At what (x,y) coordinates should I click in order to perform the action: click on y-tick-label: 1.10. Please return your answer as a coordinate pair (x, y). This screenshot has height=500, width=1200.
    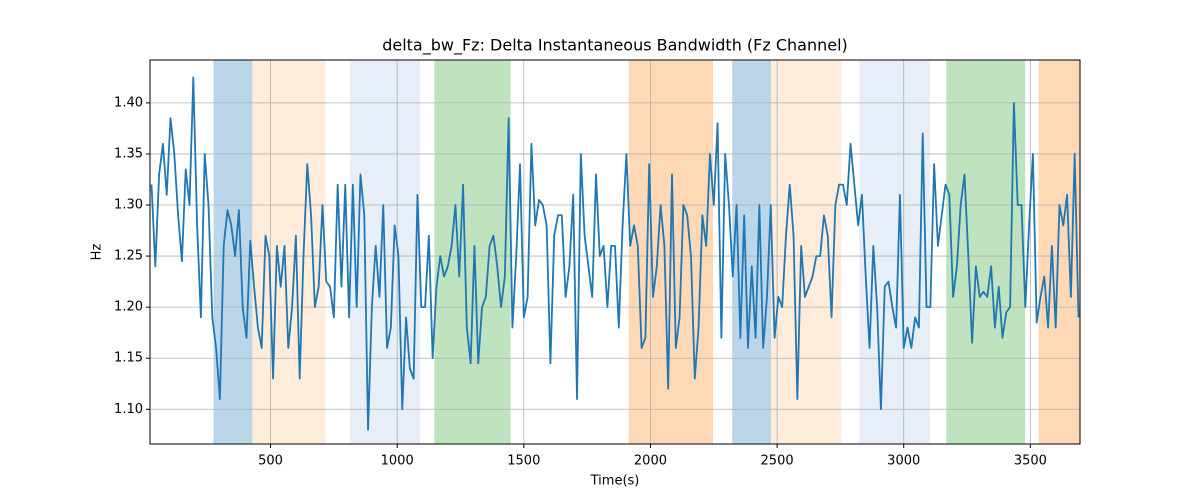
    Looking at the image, I should click on (128, 409).